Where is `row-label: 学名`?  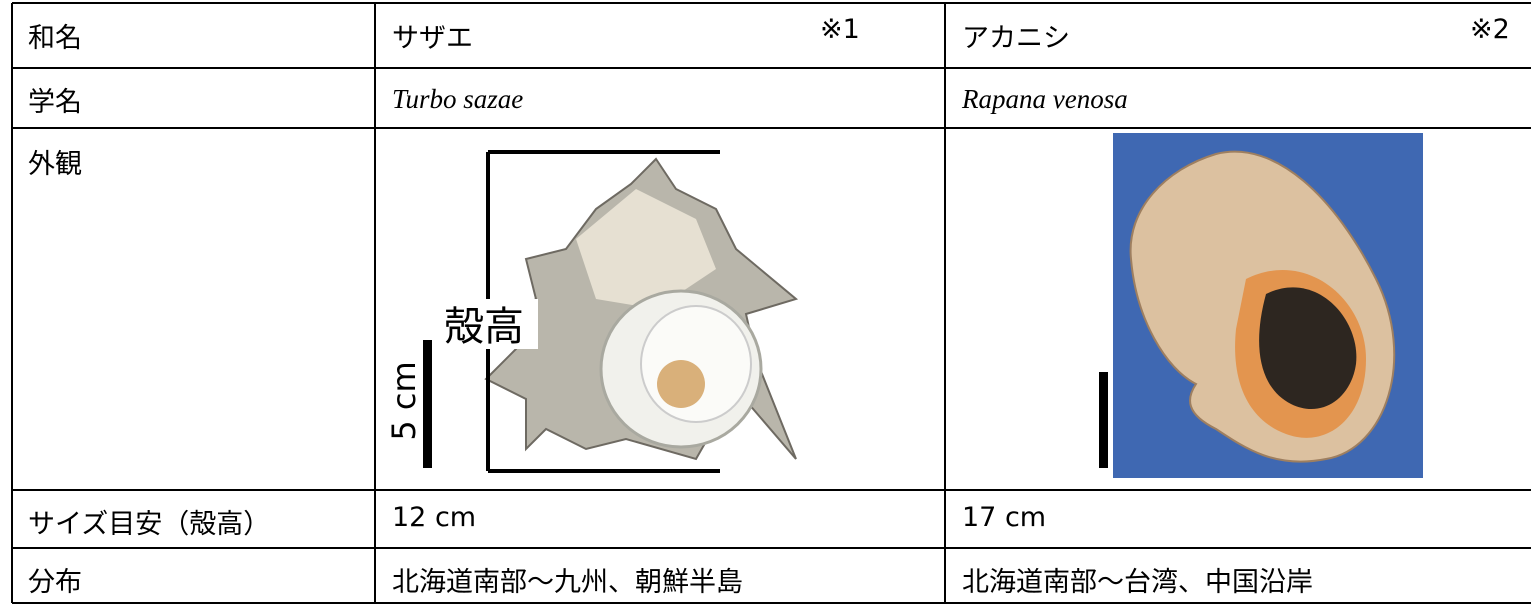
row-label: 学名 is located at coordinates (55, 102).